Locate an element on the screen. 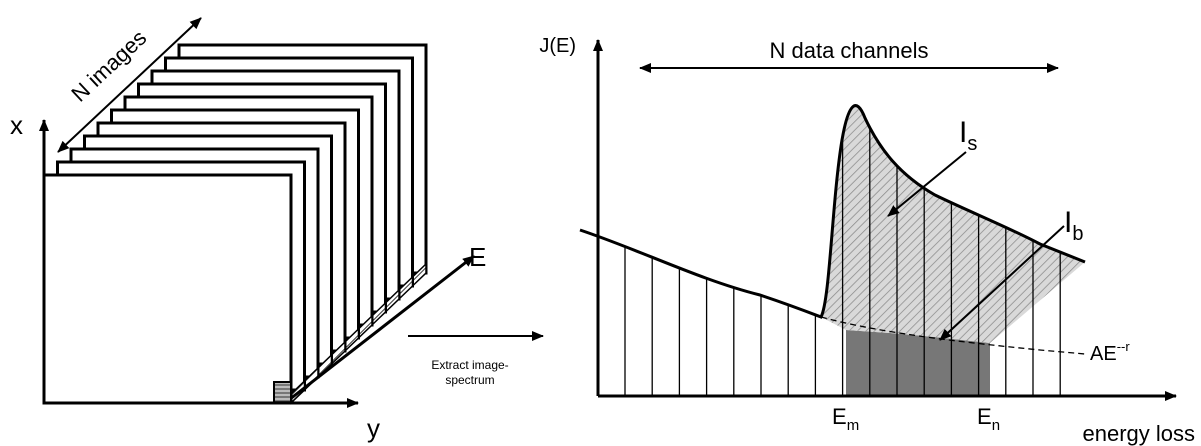 Image resolution: width=1201 pixels, height=446 pixels. n-channels-label: N data channels is located at coordinates (849, 50).